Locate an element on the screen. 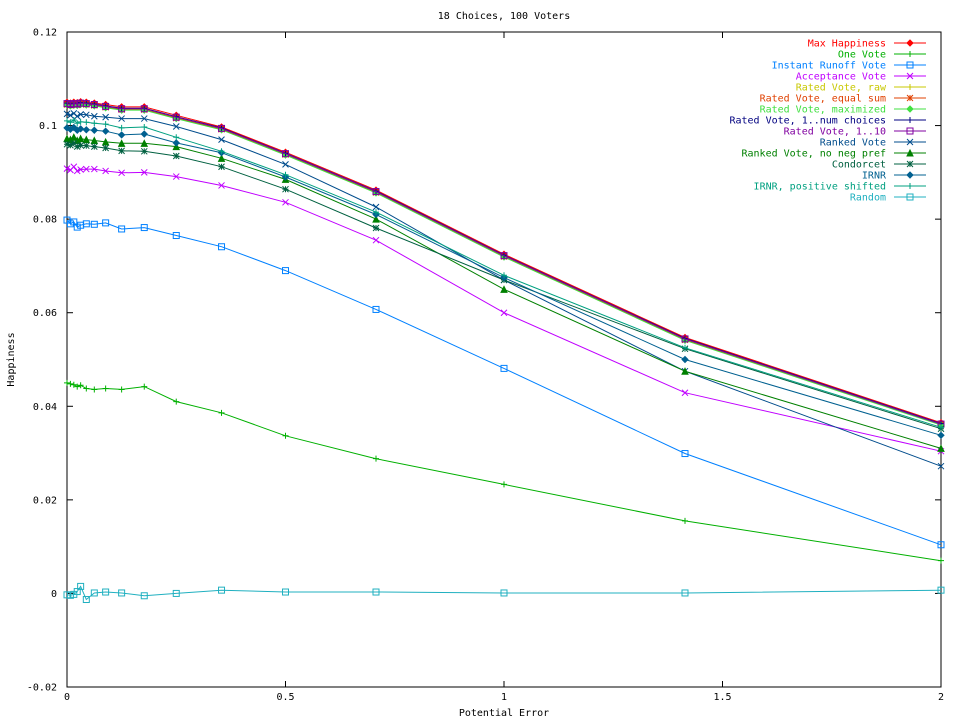 Image resolution: width=960 pixels, height=720 pixels. legend-label: One Vote is located at coordinates (862, 55).